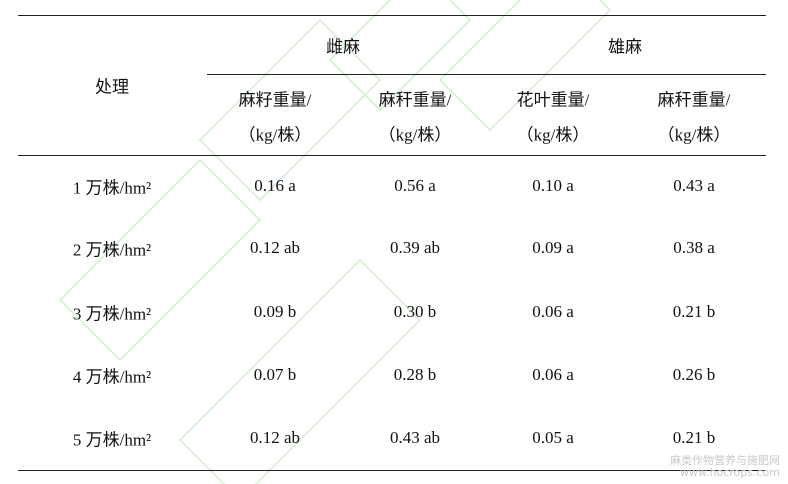  What do you see at coordinates (553, 437) in the screenshot?
I see `table-cell: 0.05 a` at bounding box center [553, 437].